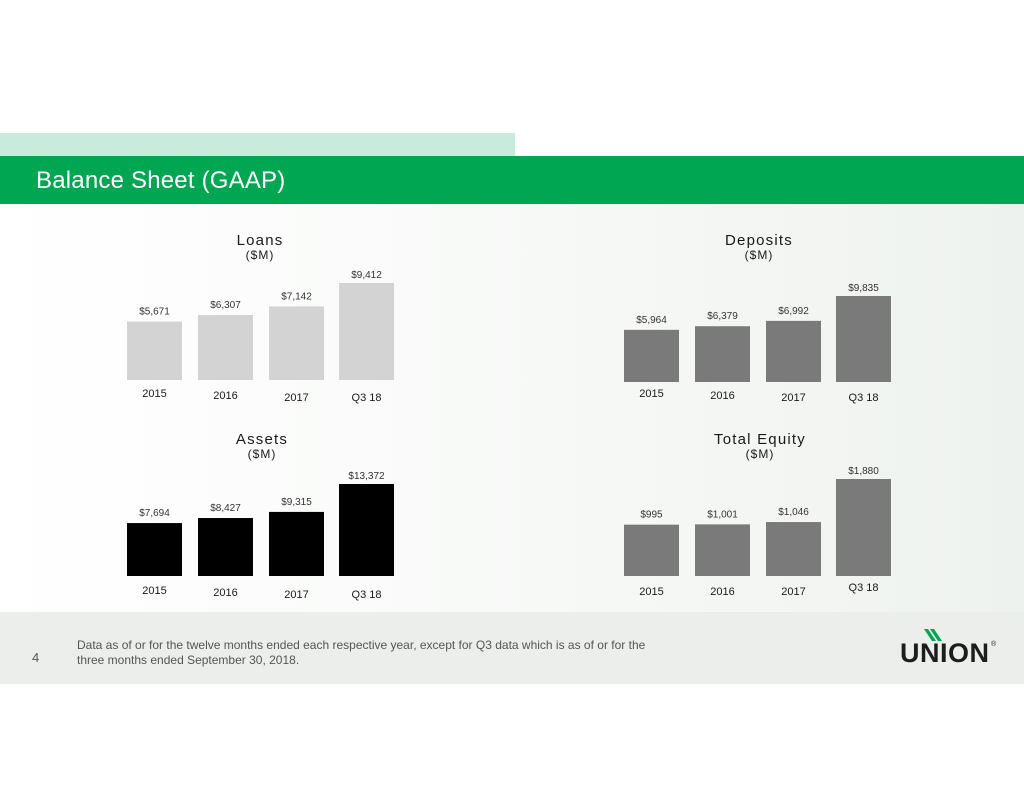 Image resolution: width=1024 pixels, height=791 pixels. Describe the element at coordinates (945, 653) in the screenshot. I see `logo-wordmark: UNION` at that location.